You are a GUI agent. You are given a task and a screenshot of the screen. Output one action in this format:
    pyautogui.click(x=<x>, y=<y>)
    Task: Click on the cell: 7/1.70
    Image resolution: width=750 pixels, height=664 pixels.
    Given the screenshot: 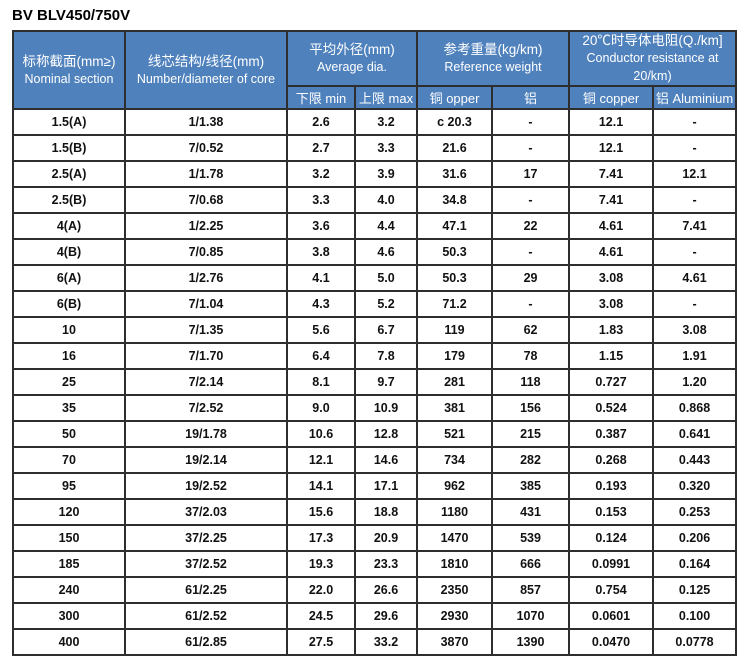 What is the action you would take?
    pyautogui.click(x=206, y=356)
    